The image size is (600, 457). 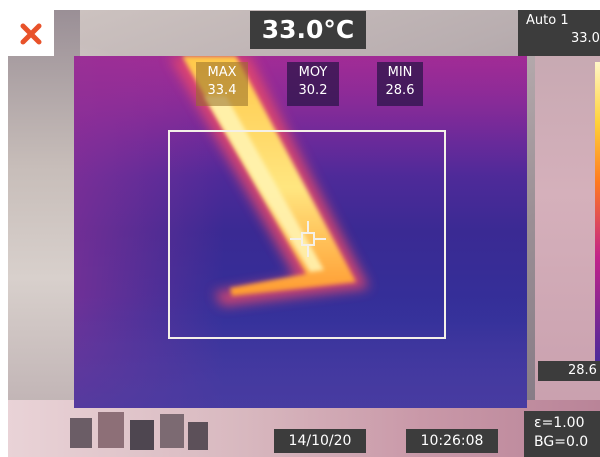 I want to click on emissivity-value: ε=1.00, so click(x=559, y=423).